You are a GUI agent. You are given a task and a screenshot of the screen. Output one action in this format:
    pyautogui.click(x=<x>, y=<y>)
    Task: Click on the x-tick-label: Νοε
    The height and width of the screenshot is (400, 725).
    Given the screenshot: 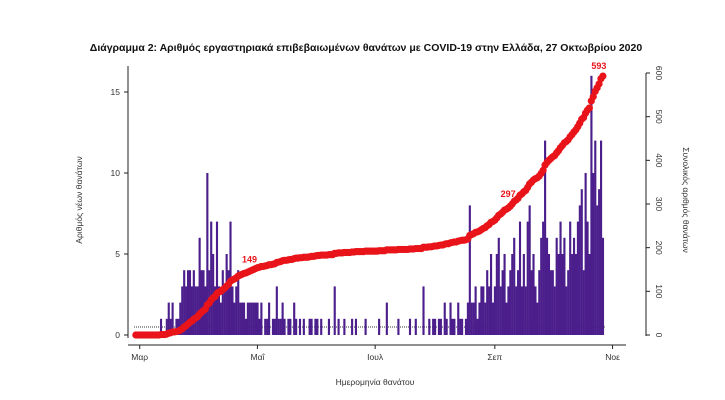 What is the action you would take?
    pyautogui.click(x=612, y=357)
    